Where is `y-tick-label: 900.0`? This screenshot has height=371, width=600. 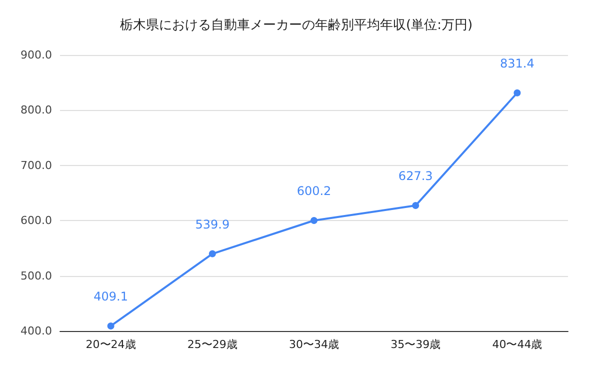 y-tick-label: 900.0 is located at coordinates (36, 55).